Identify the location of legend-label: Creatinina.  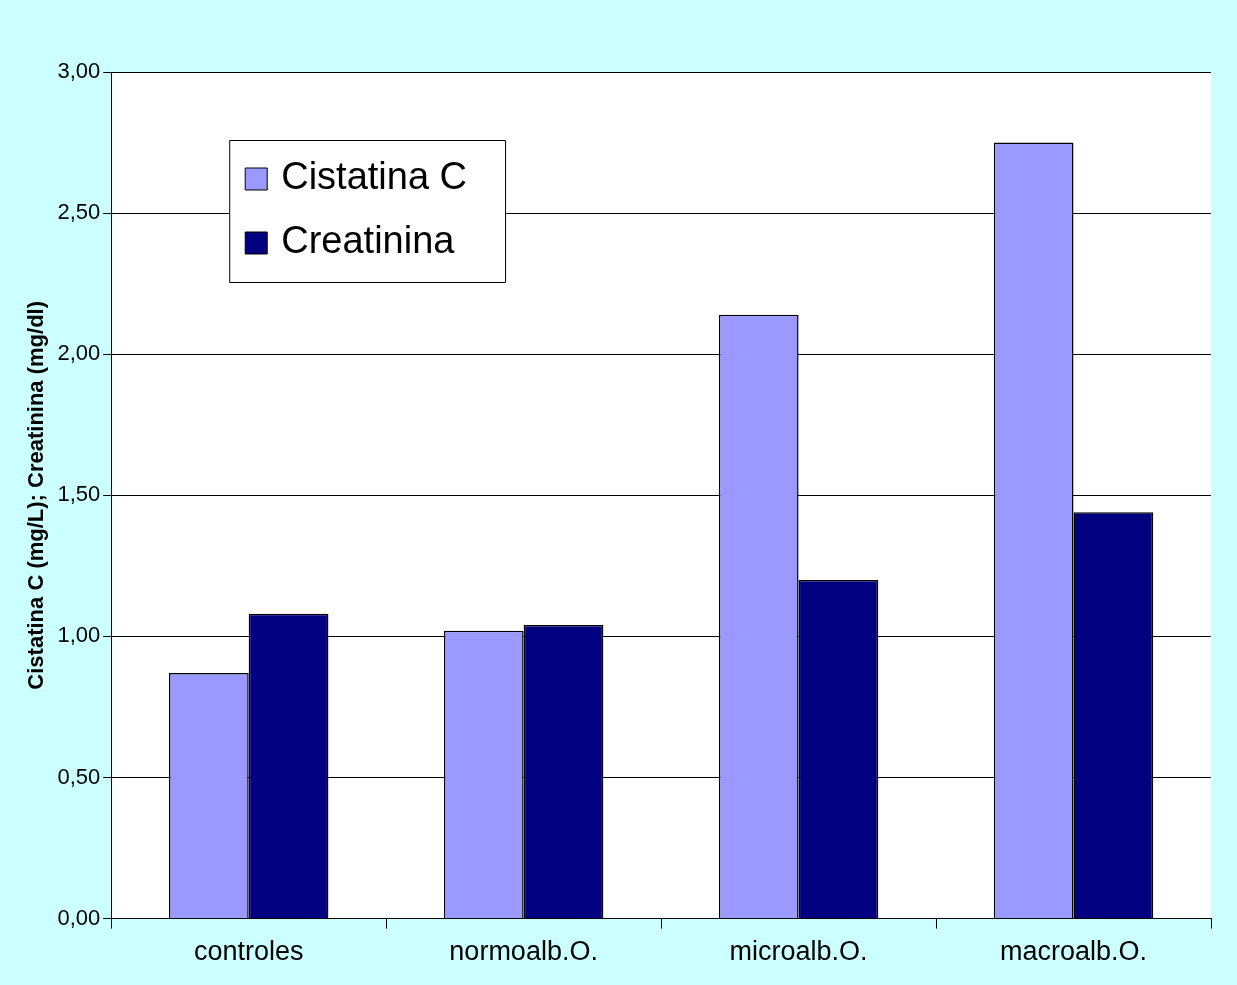
(368, 240).